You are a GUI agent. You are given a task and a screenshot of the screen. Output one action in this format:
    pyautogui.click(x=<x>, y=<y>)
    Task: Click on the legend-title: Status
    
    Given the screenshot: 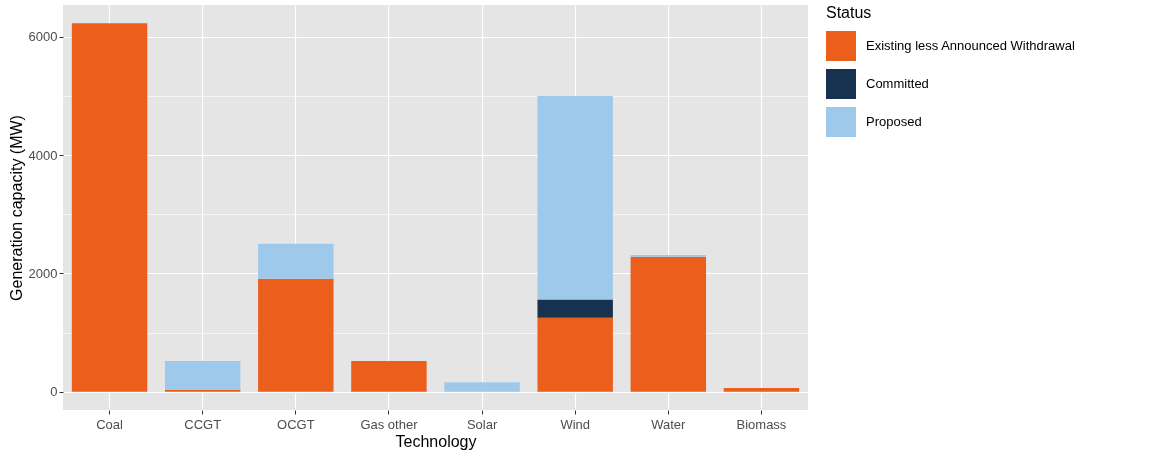 What is the action you would take?
    pyautogui.click(x=849, y=12)
    